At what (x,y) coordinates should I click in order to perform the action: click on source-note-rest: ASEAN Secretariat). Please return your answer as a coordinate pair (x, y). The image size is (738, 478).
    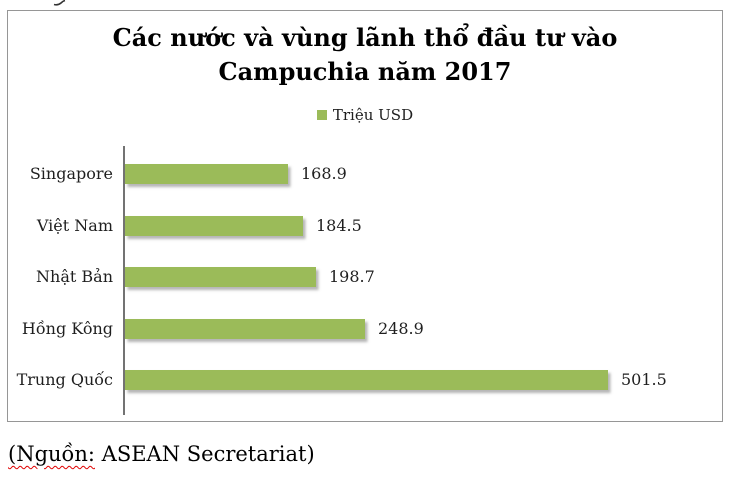
    Looking at the image, I should click on (204, 454).